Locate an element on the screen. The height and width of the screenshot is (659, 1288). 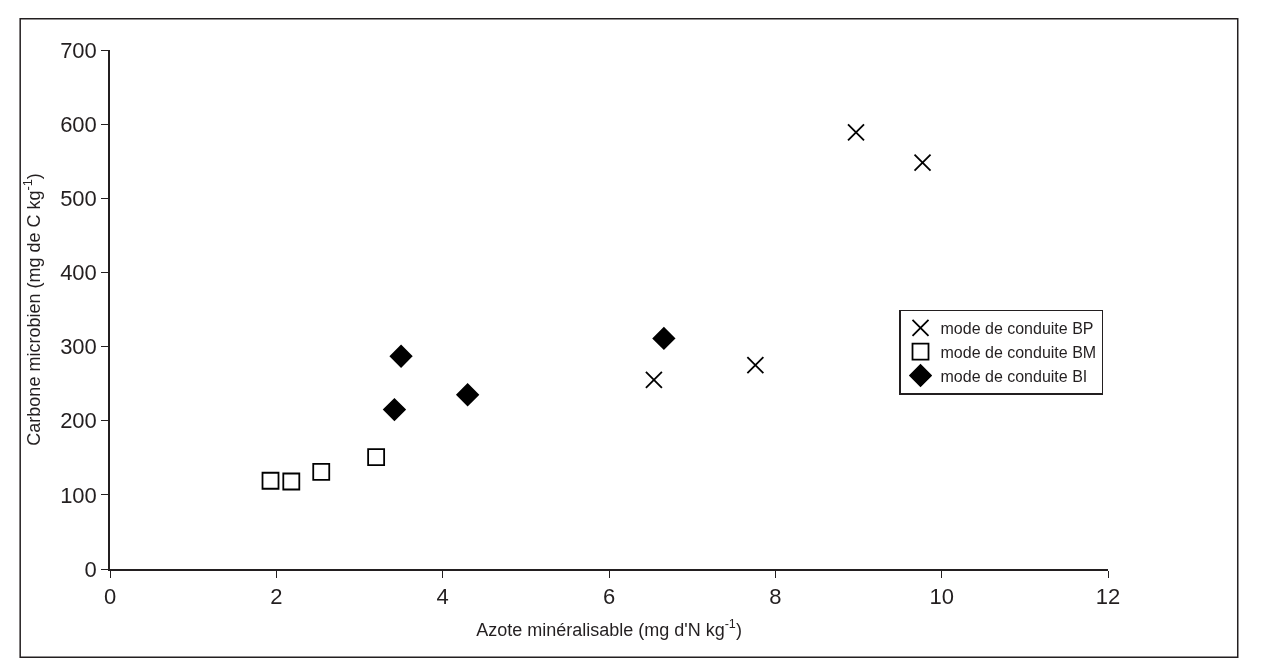
y-tick-label: 300 is located at coordinates (78, 347).